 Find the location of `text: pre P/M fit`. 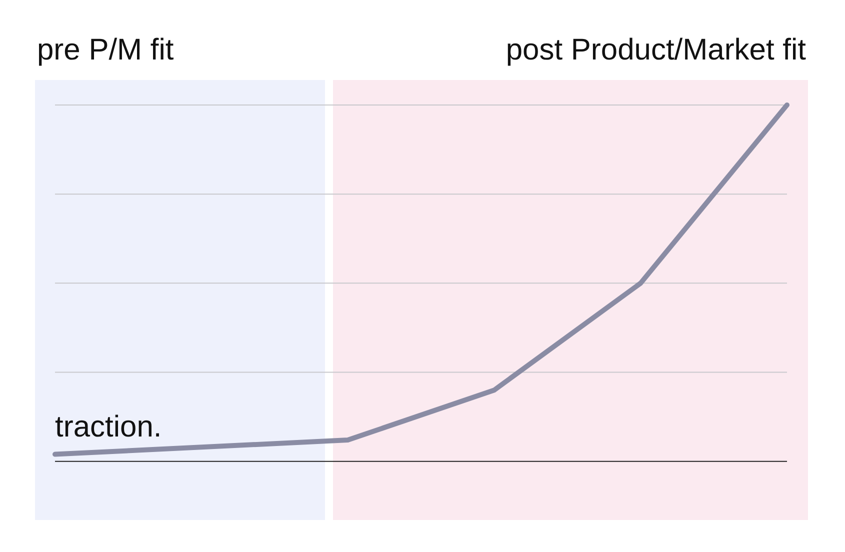

text: pre P/M fit is located at coordinates (105, 49).